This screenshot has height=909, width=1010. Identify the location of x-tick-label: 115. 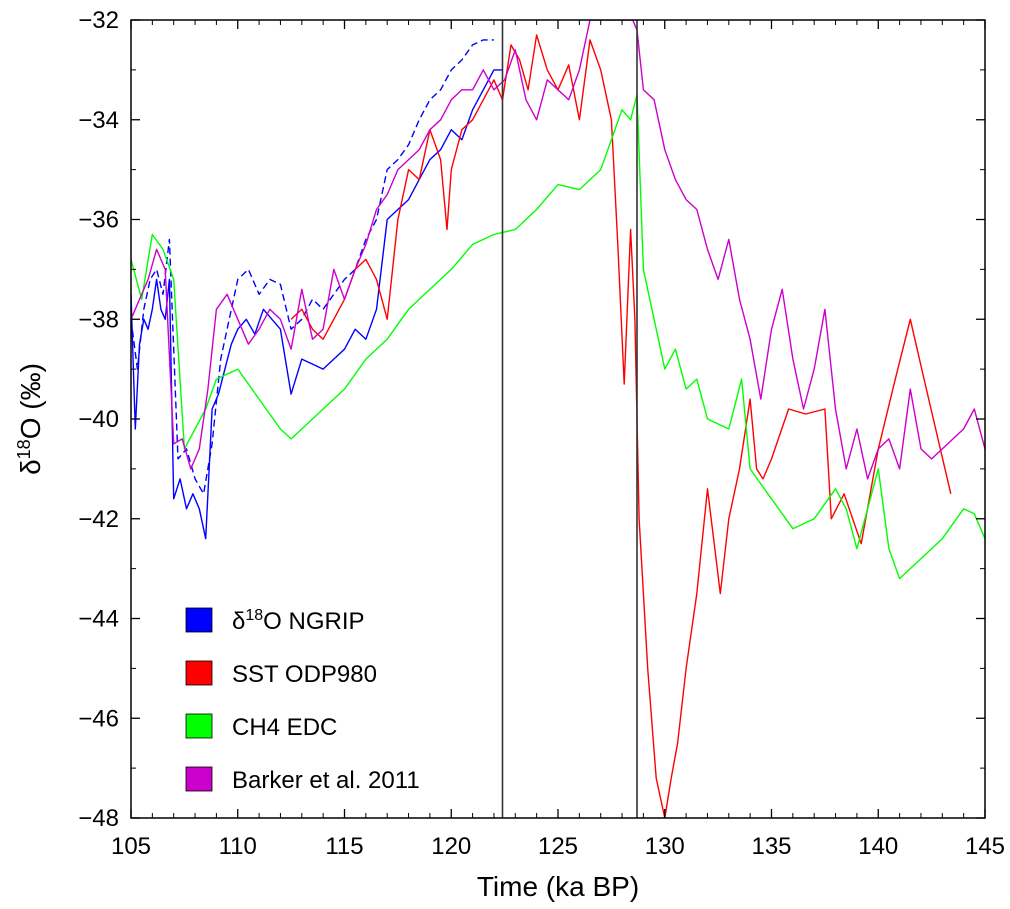
(344, 846).